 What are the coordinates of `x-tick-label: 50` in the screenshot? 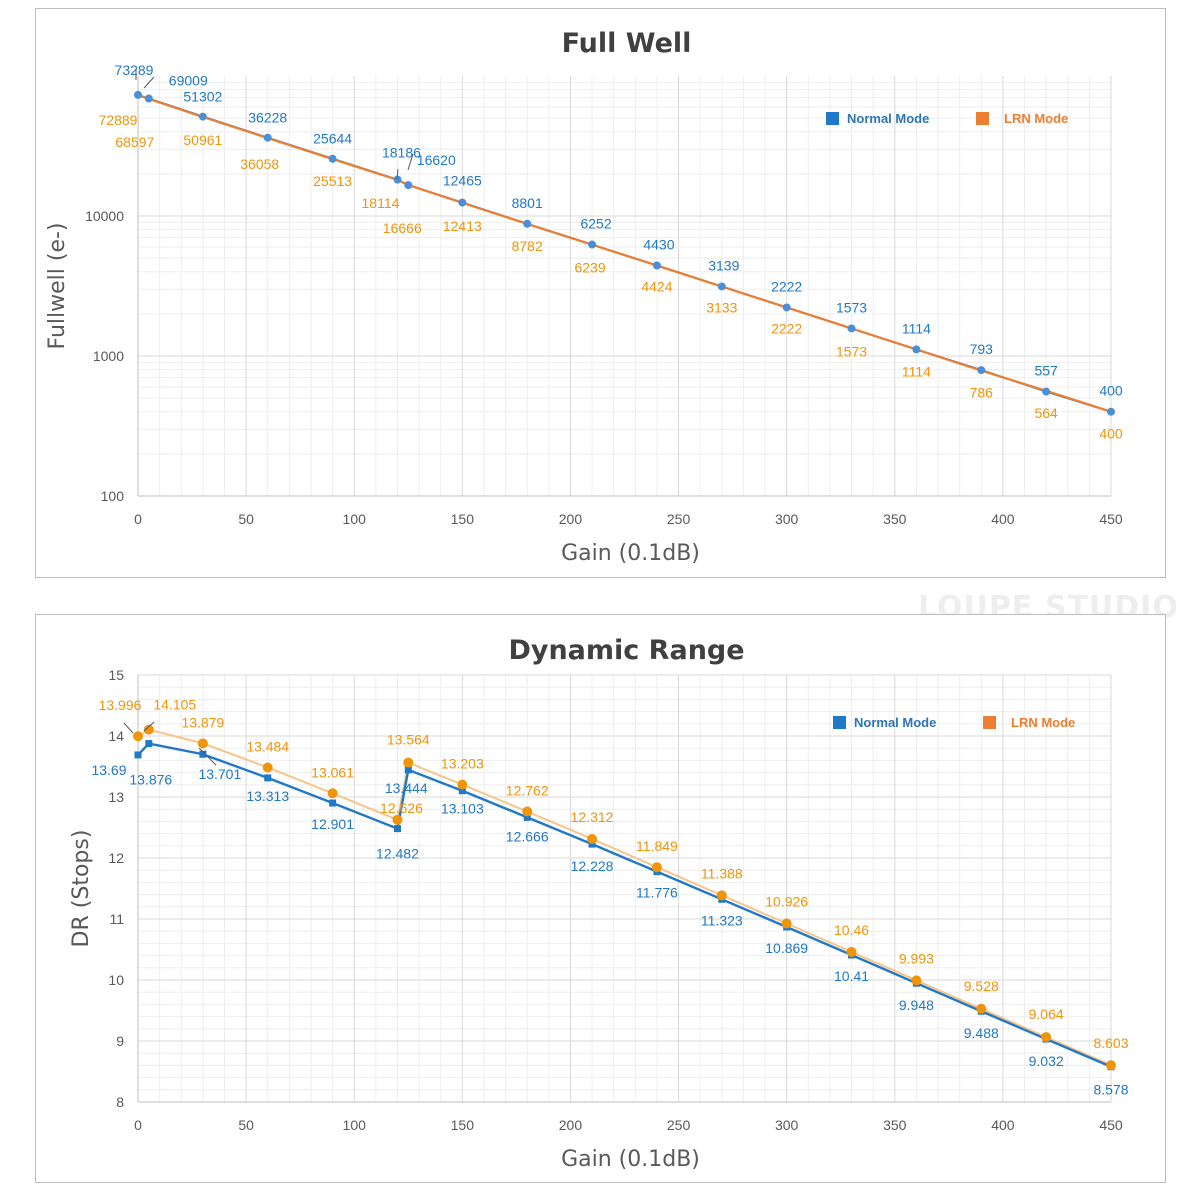 It's located at (246, 1125).